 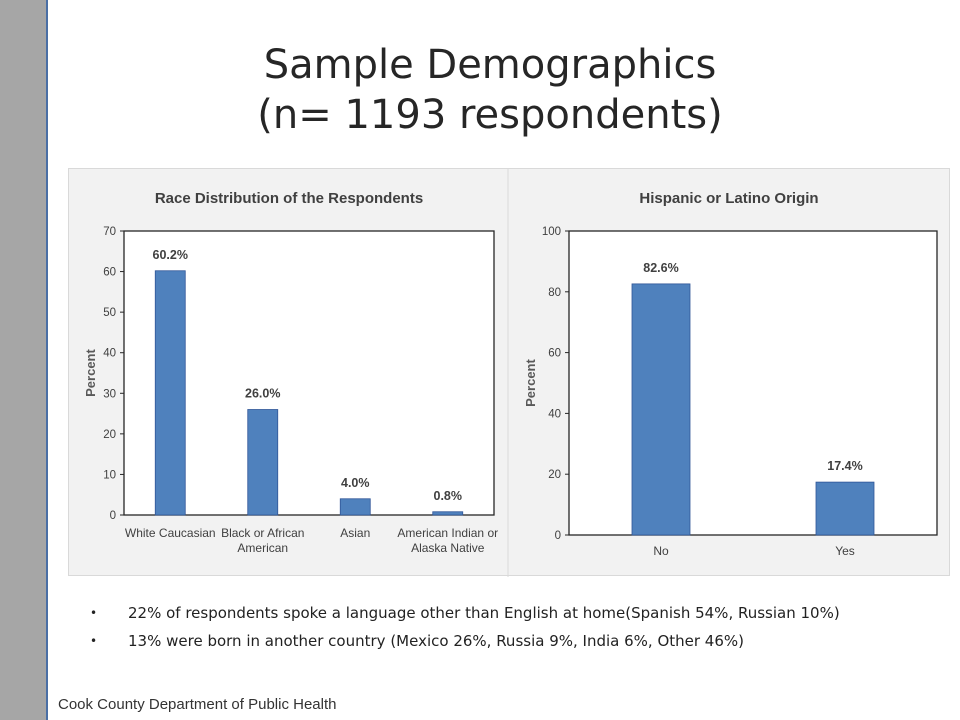 What do you see at coordinates (109, 394) in the screenshot?
I see `y-tick-label: 30` at bounding box center [109, 394].